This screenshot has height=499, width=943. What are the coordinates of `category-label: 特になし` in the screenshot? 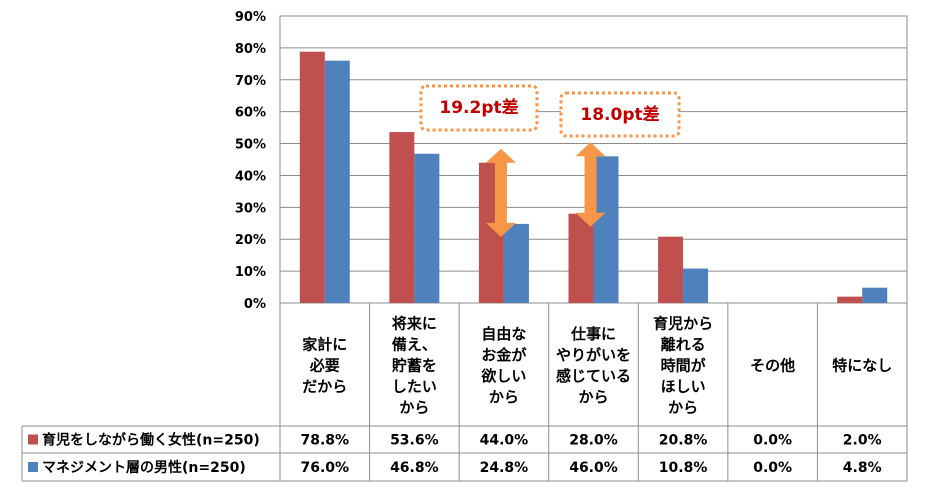 It's located at (862, 366).